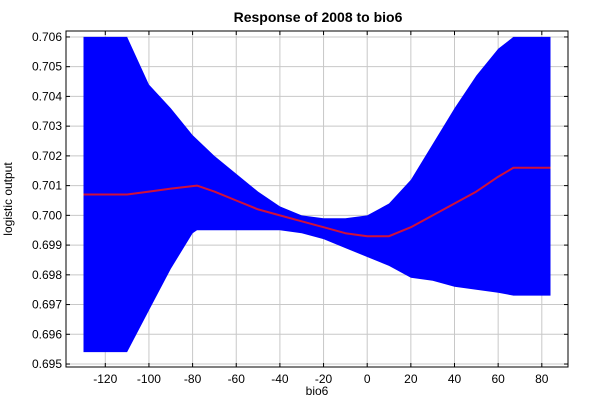 The image size is (600, 400). I want to click on y-tick-label: 0.706, so click(47, 37).